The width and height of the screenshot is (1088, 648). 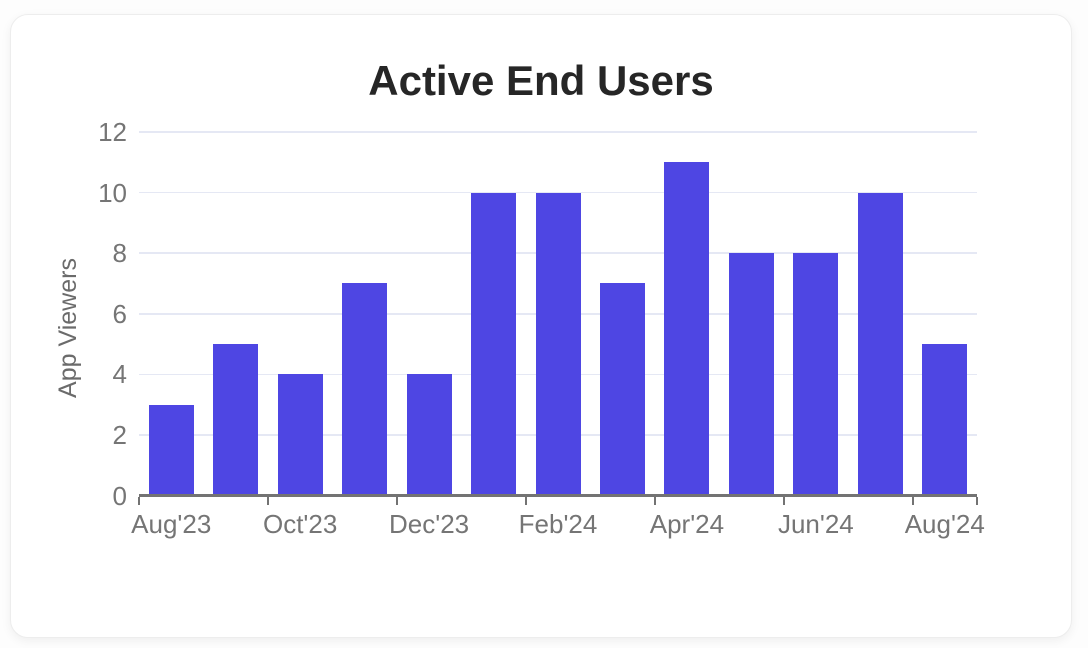 What do you see at coordinates (558, 523) in the screenshot?
I see `x-tick-label-feb-24: Feb'24` at bounding box center [558, 523].